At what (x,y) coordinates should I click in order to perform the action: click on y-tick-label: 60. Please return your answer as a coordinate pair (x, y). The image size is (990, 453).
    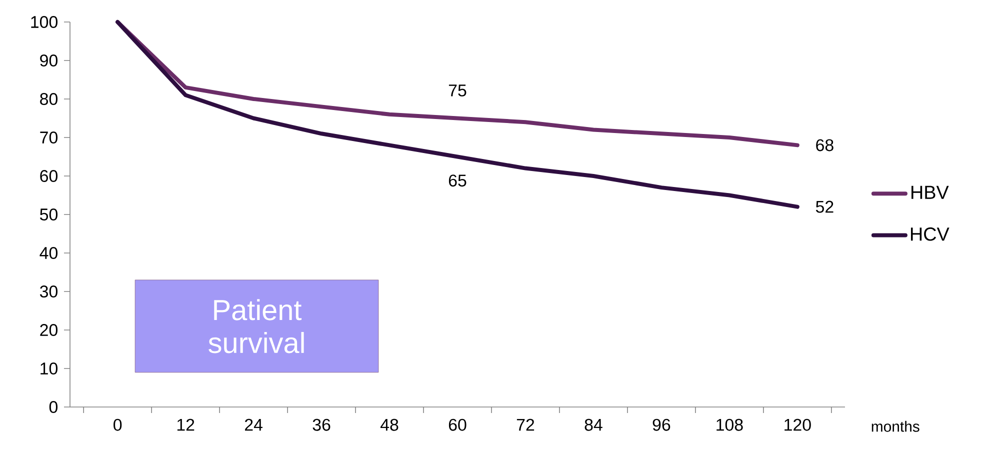
    Looking at the image, I should click on (49, 176).